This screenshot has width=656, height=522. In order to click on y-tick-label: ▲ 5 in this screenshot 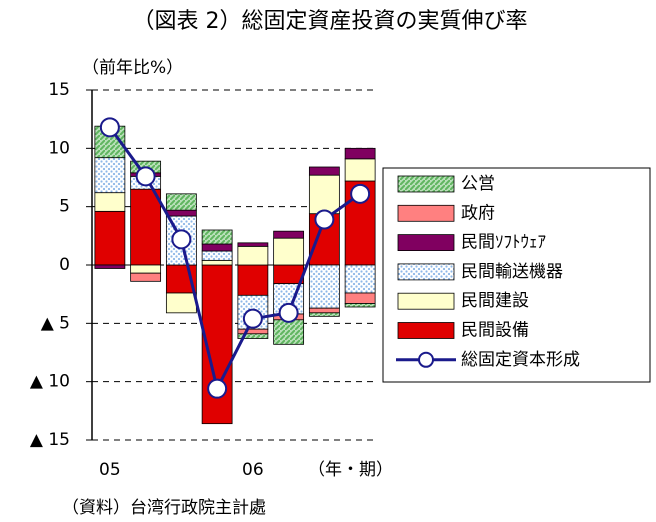, I will do `click(55, 323)`.